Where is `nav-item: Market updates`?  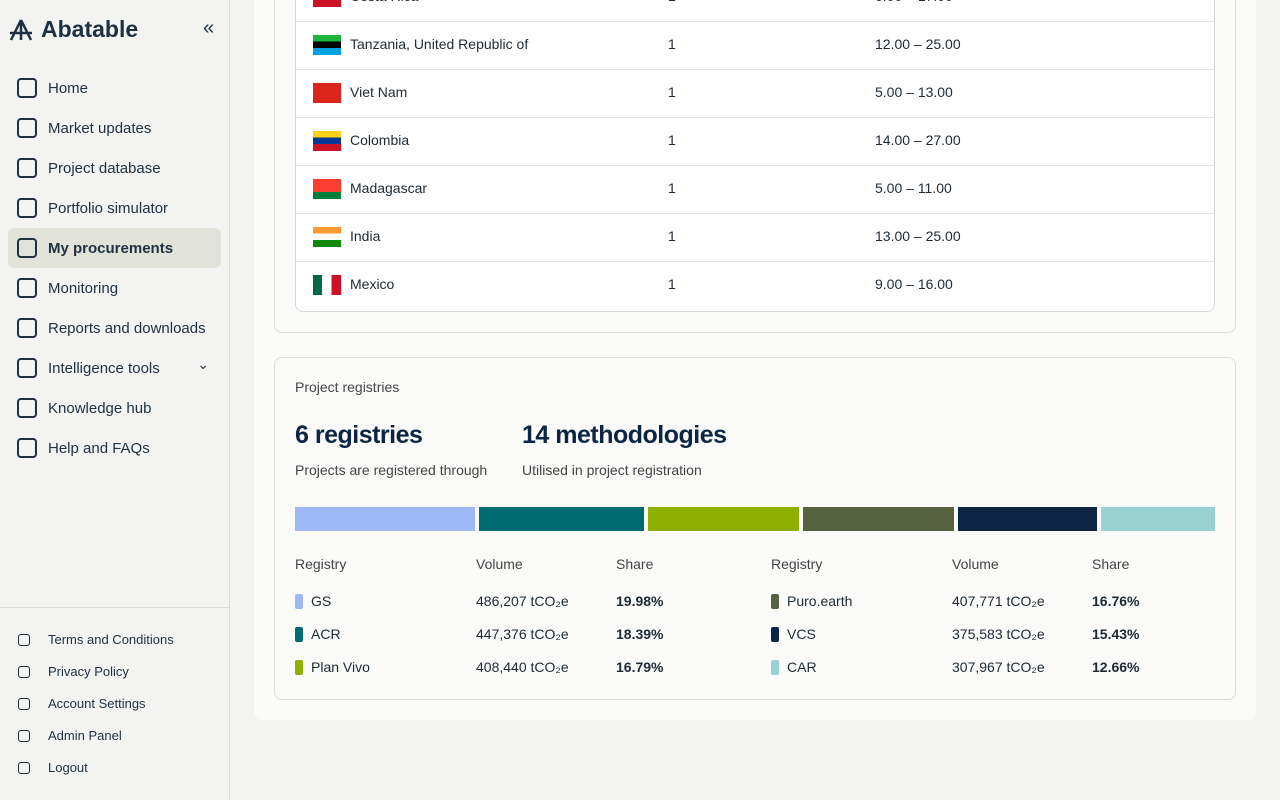
nav-item: Market updates is located at coordinates (114, 128).